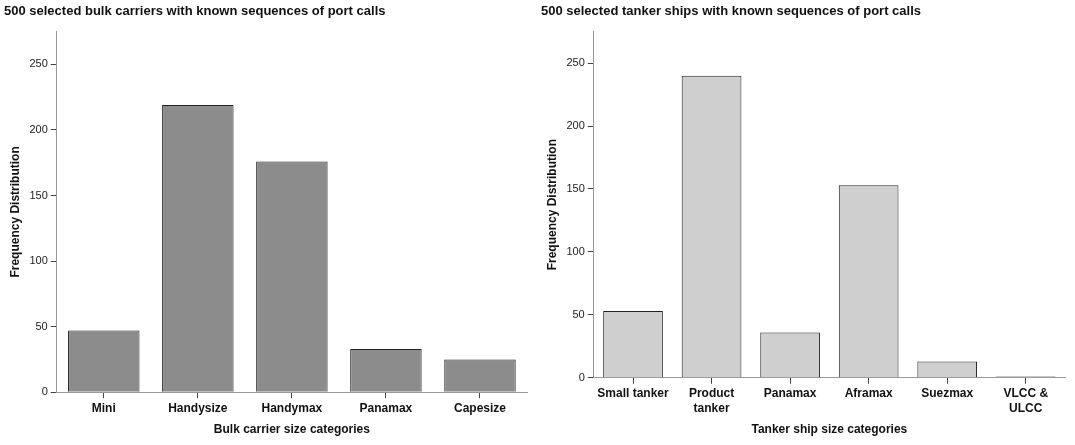 Image resolution: width=1075 pixels, height=445 pixels. Describe the element at coordinates (711, 400) in the screenshot. I see `x-tick-label: Product tanker` at that location.